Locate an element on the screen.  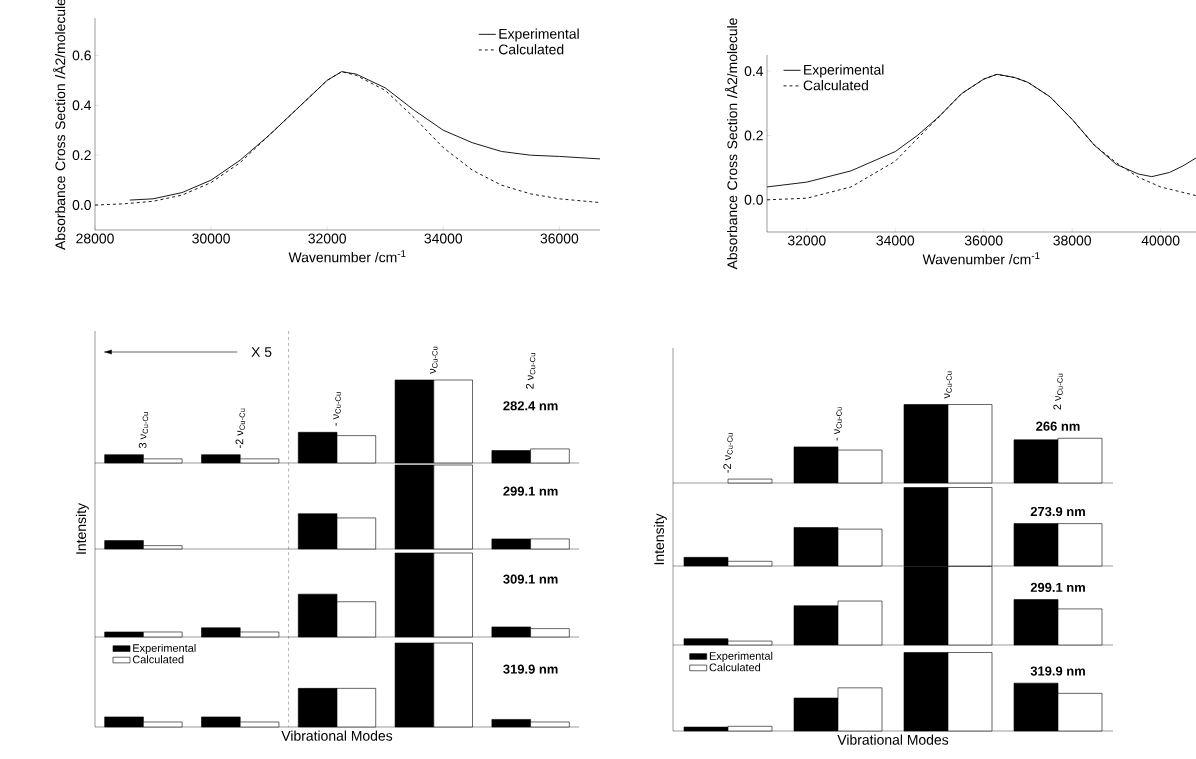
x-tick-label: 38000 is located at coordinates (1072, 240).